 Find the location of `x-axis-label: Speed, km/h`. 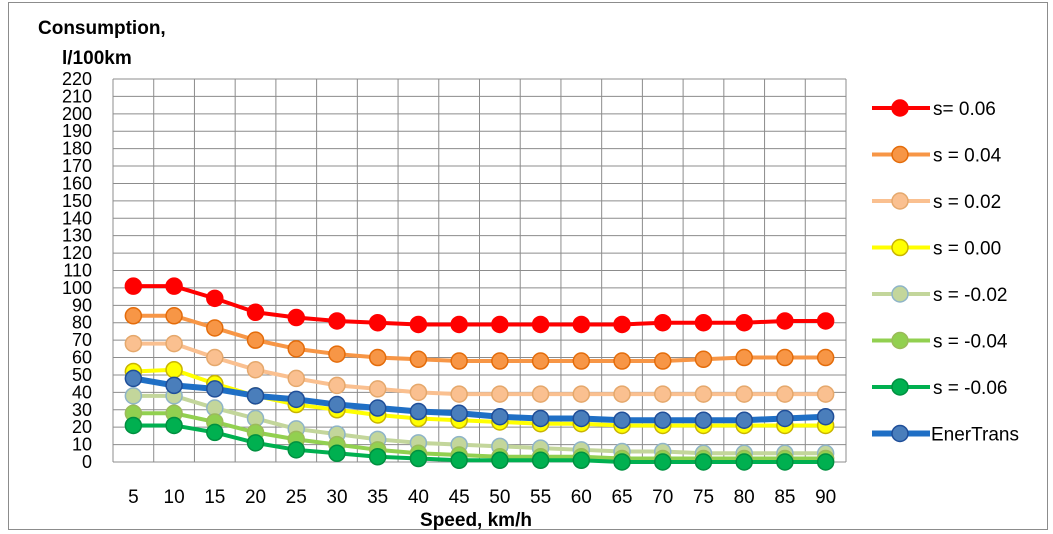

x-axis-label: Speed, km/h is located at coordinates (476, 520).